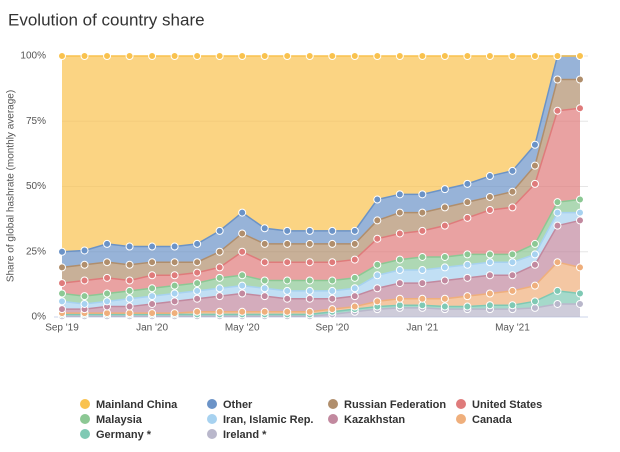  Describe the element at coordinates (106, 19) in the screenshot. I see `chart-title: Evolution of country share` at that location.